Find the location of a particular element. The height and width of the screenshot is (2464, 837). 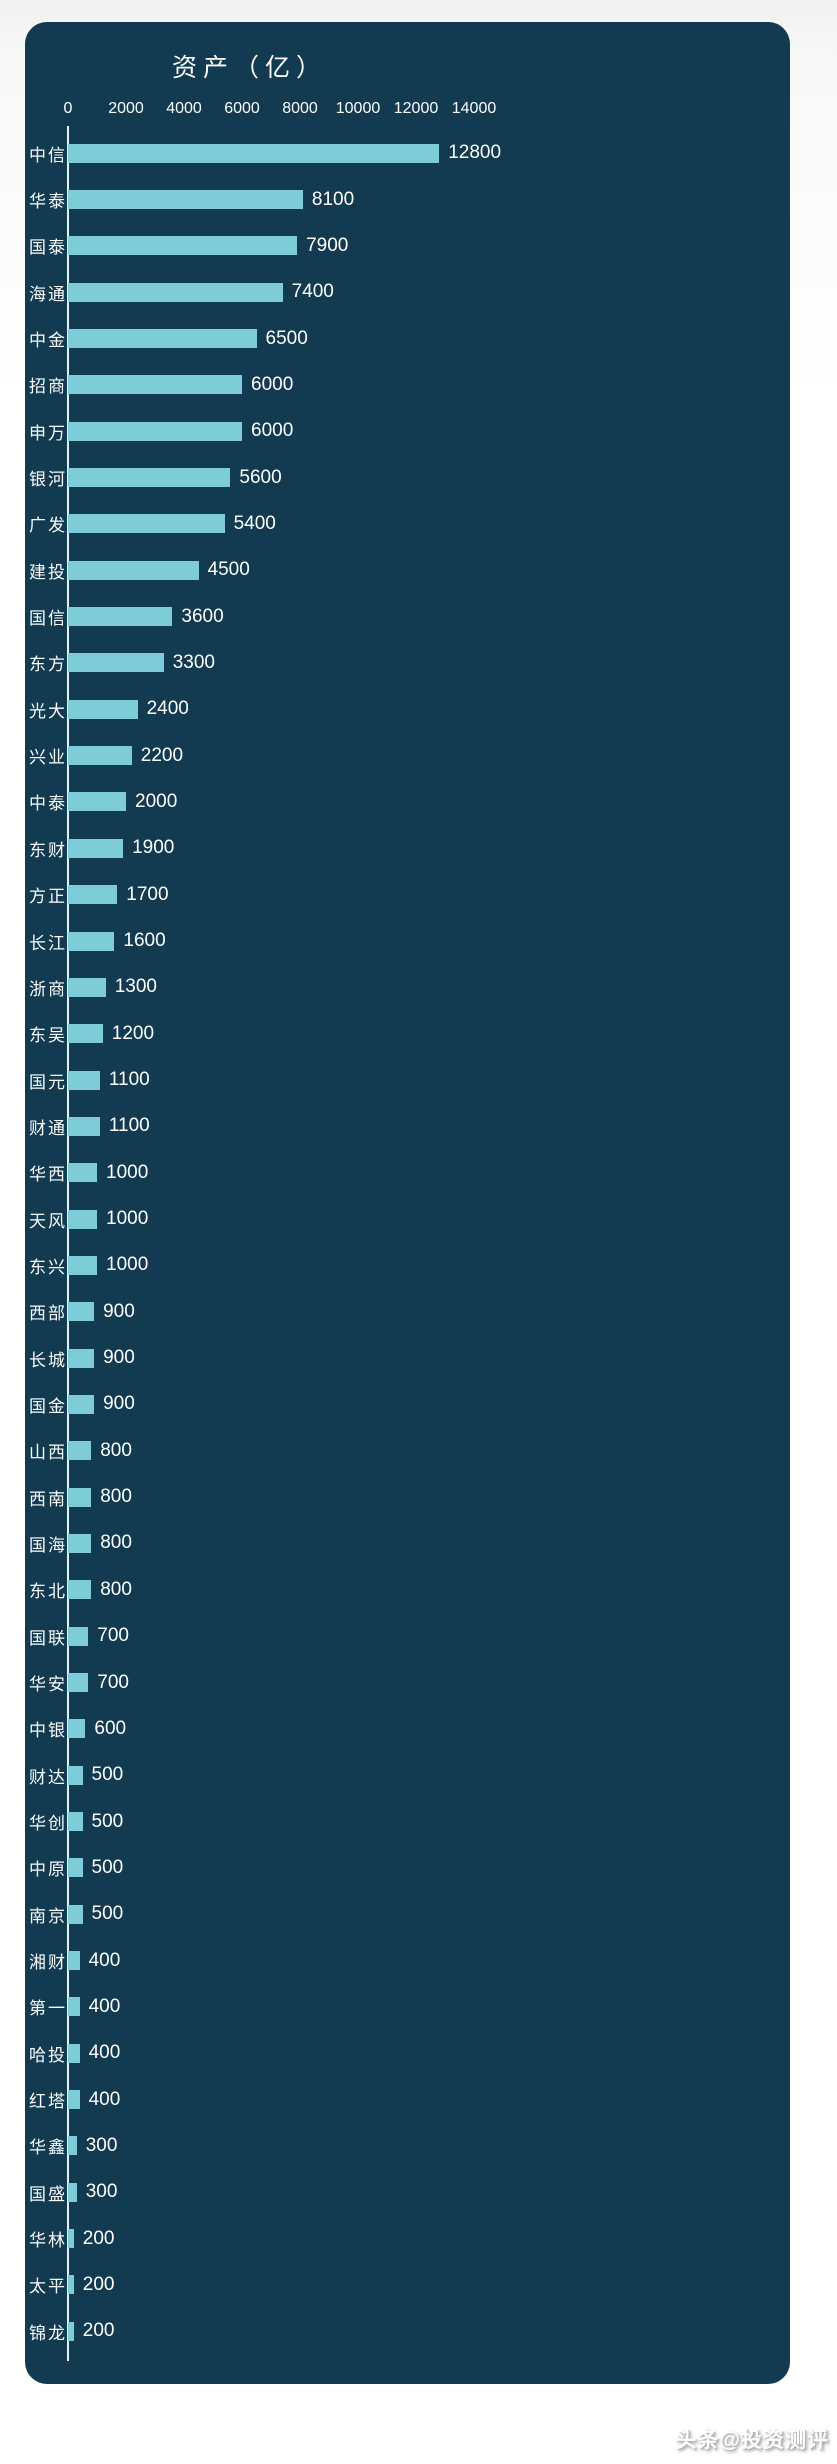

value-label: 1100 is located at coordinates (129, 1126).